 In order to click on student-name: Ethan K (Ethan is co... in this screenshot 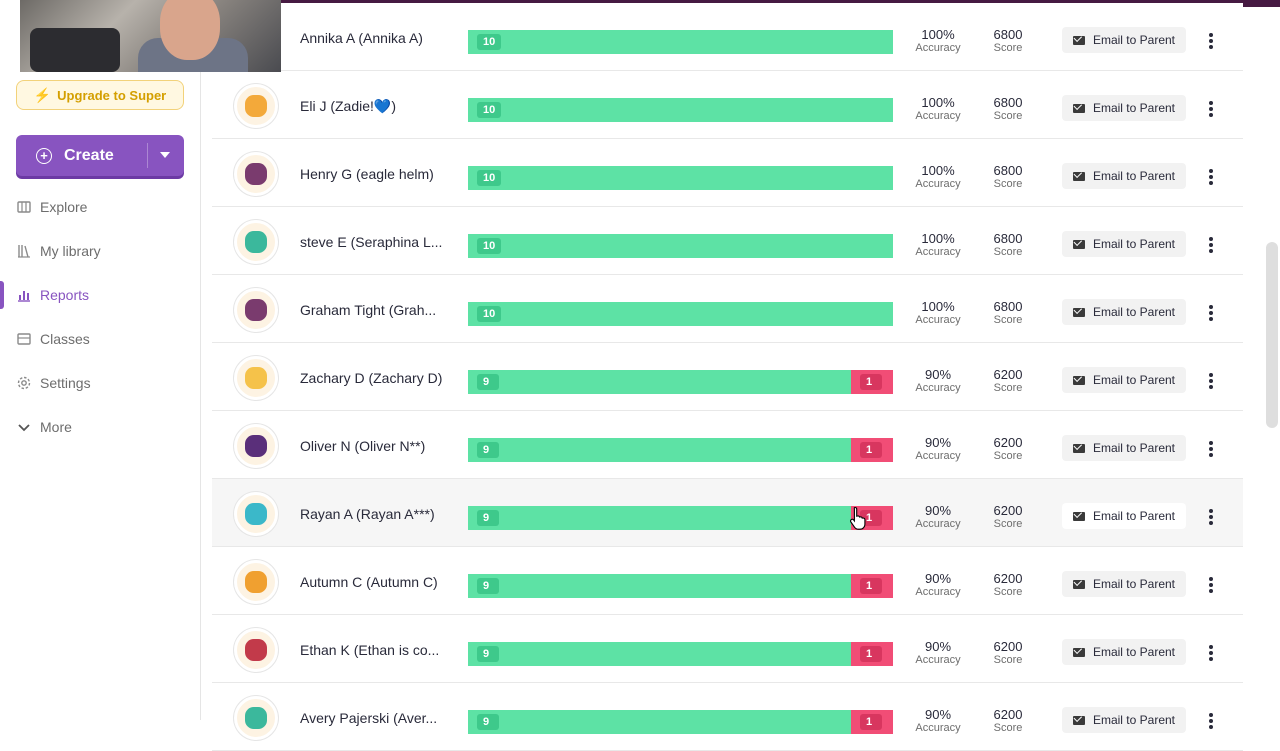, I will do `click(370, 650)`.